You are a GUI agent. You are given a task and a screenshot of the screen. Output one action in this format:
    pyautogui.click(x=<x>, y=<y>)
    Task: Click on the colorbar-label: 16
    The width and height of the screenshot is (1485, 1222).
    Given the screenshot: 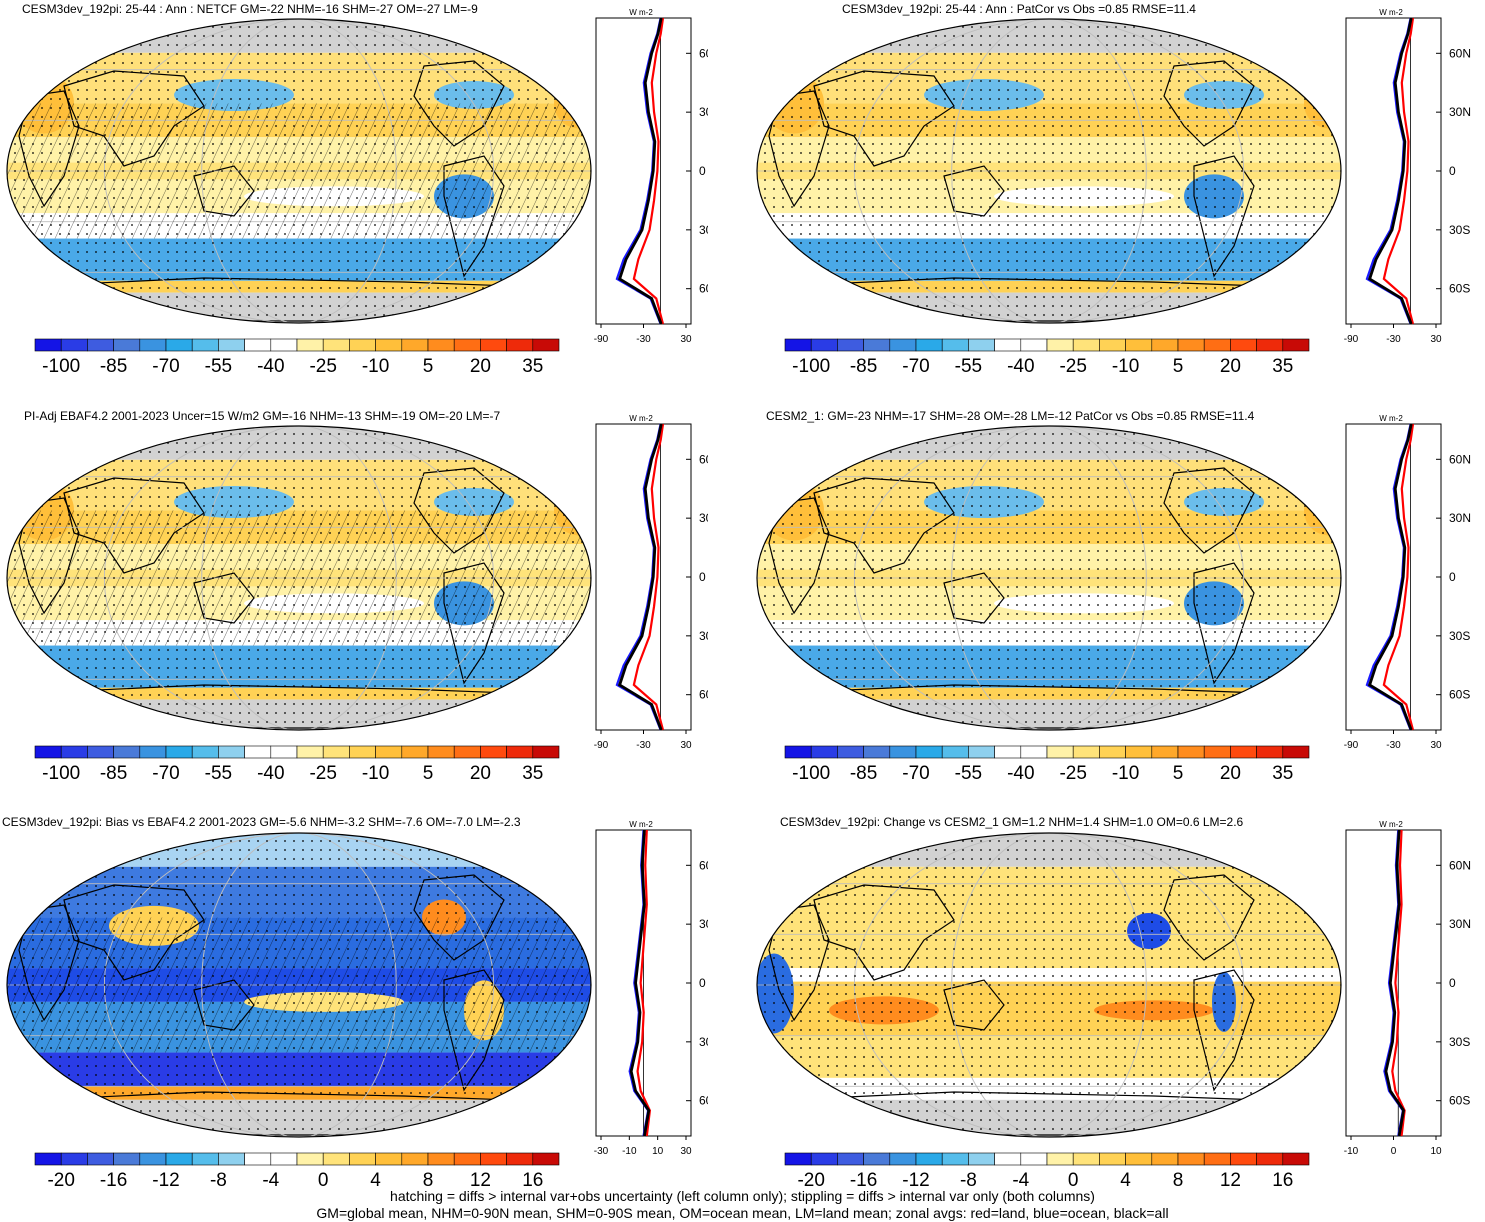 What is the action you would take?
    pyautogui.click(x=532, y=1180)
    